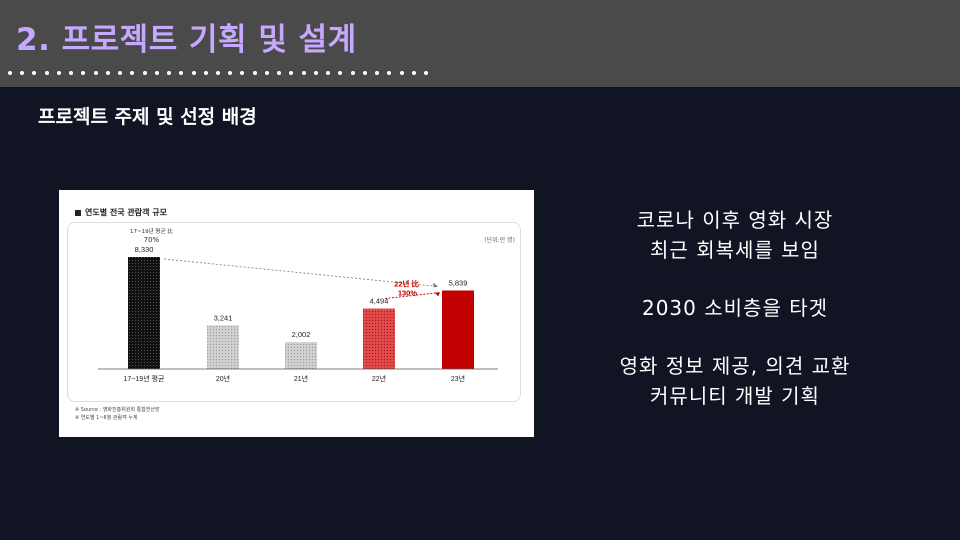 Image resolution: width=960 pixels, height=540 pixels. What do you see at coordinates (151, 240) in the screenshot?
I see `average-comparison-percent: 70%` at bounding box center [151, 240].